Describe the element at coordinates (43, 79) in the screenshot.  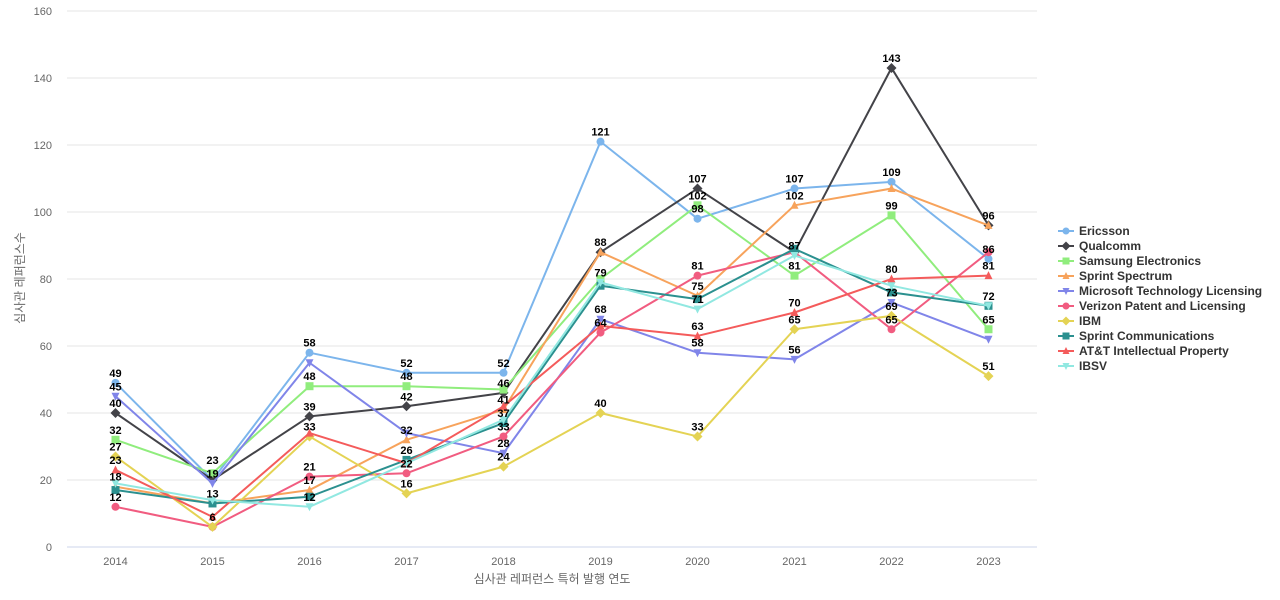
I see `y-tick-label: 140` at that location.